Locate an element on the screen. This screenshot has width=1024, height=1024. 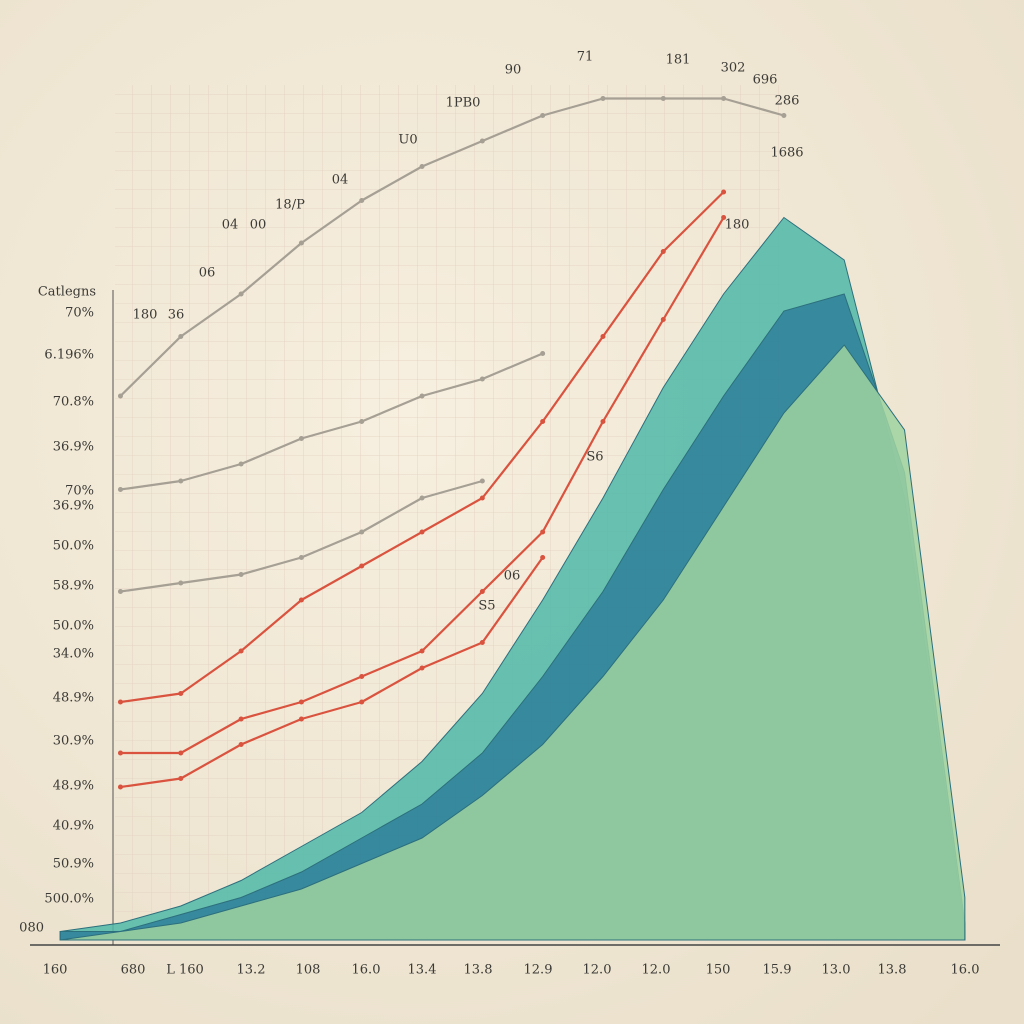
y-label: 34.0% is located at coordinates (73, 654).